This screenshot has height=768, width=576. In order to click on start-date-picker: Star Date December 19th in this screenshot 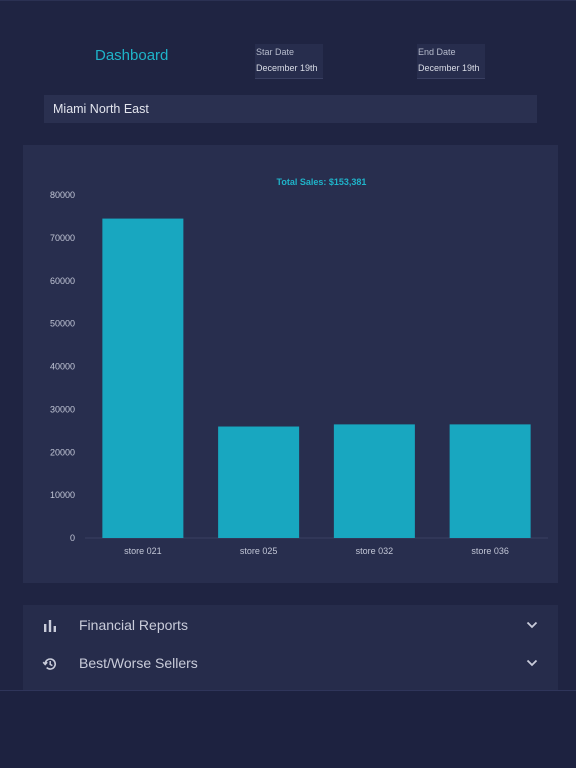, I will do `click(289, 61)`.